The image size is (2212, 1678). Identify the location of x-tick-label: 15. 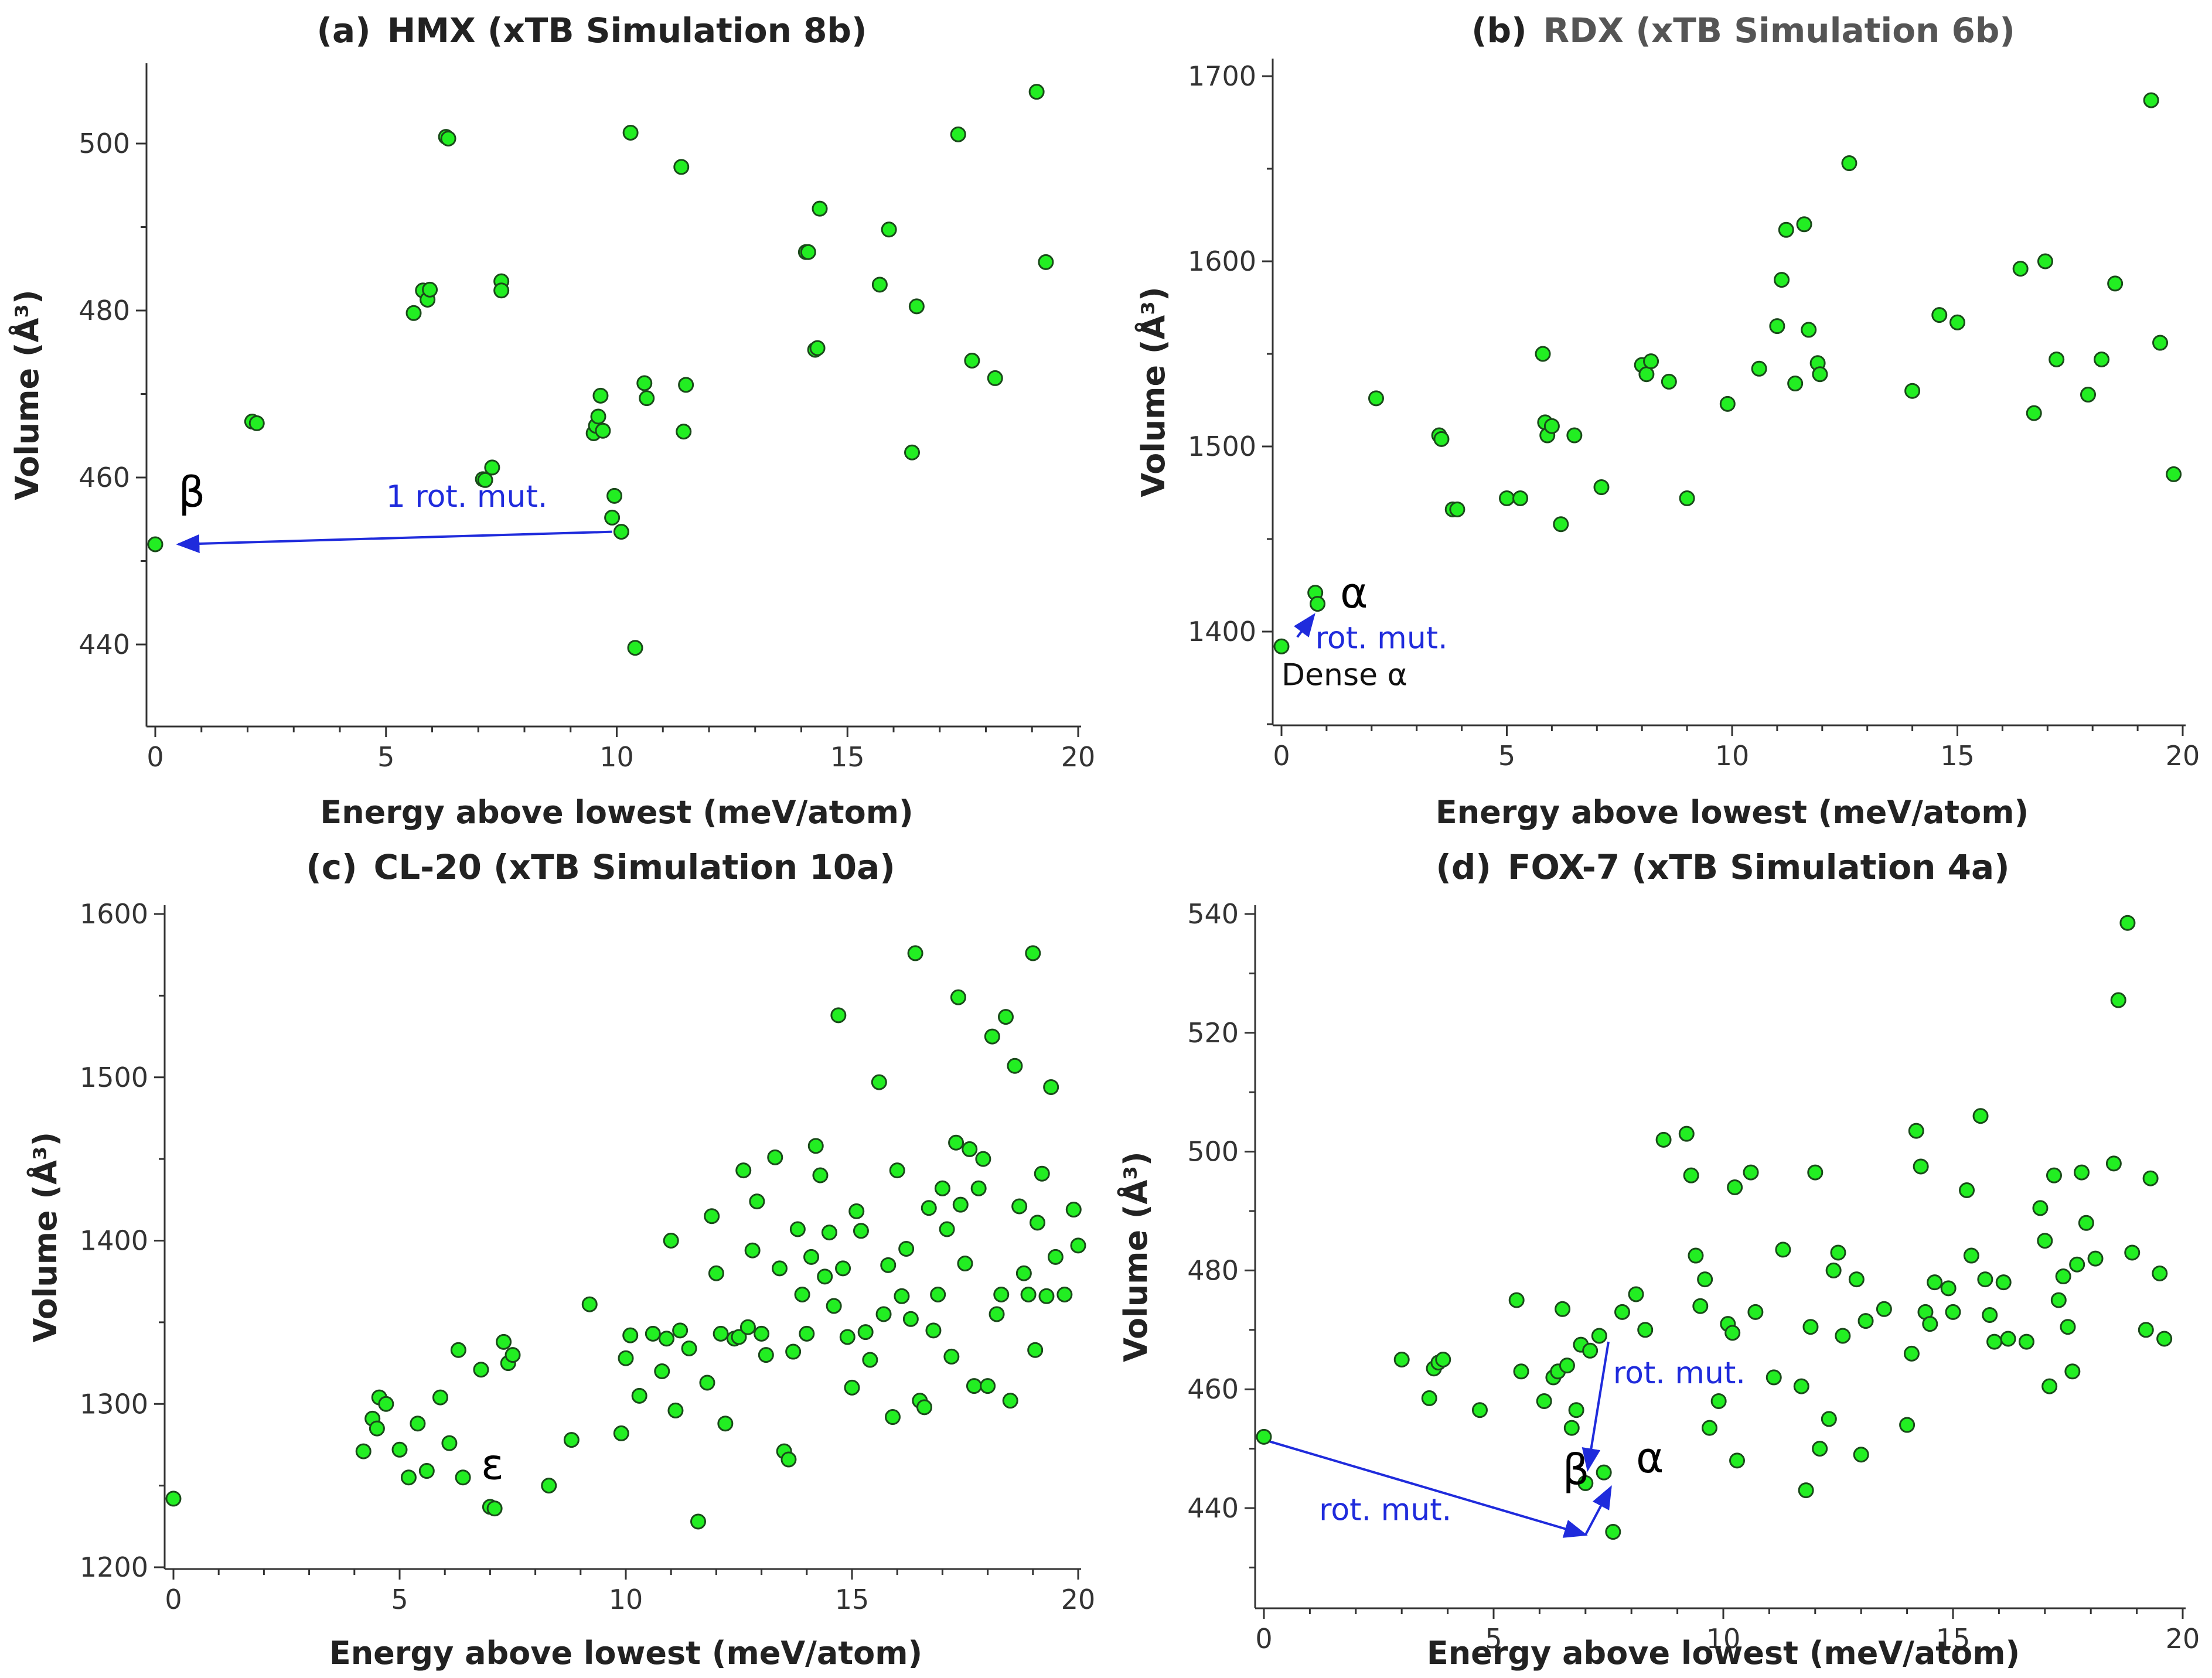
(1957, 756).